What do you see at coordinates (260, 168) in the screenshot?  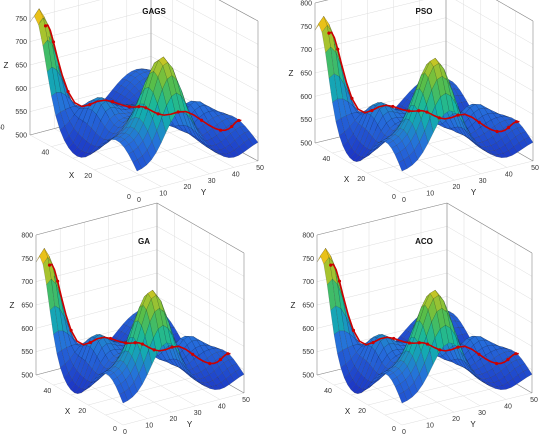 I see `y-tick-label: 50` at bounding box center [260, 168].